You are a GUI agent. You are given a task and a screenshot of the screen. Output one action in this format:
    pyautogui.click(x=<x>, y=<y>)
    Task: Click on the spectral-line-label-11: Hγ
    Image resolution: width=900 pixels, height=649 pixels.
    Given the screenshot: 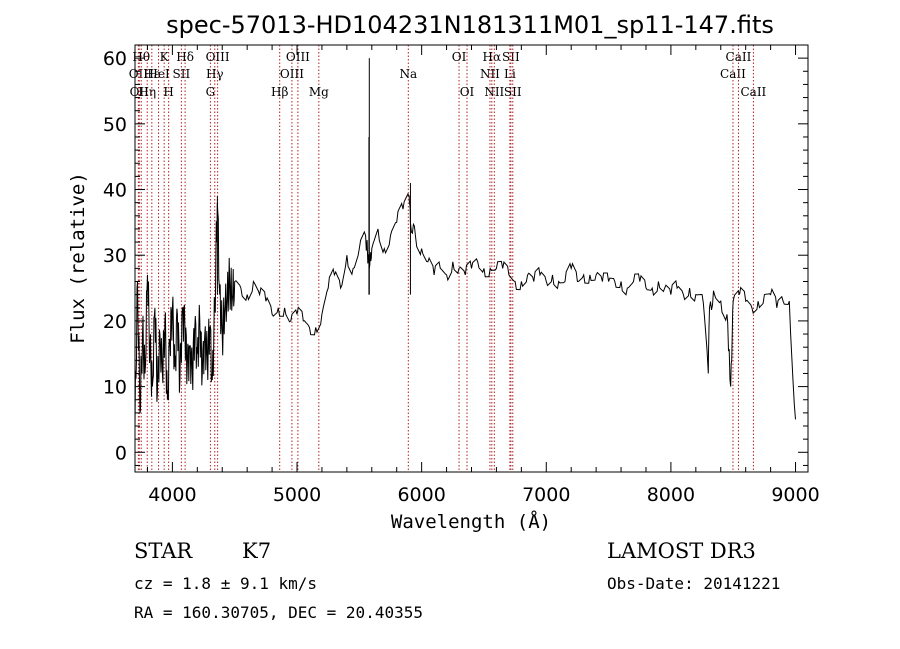 What is the action you would take?
    pyautogui.click(x=215, y=74)
    